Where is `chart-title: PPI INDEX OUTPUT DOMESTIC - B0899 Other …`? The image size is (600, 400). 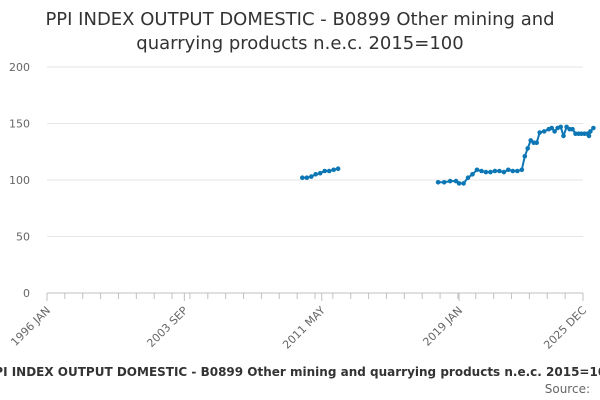
chart-title: PPI INDEX OUTPUT DOMESTIC - B0899 Other … is located at coordinates (300, 32).